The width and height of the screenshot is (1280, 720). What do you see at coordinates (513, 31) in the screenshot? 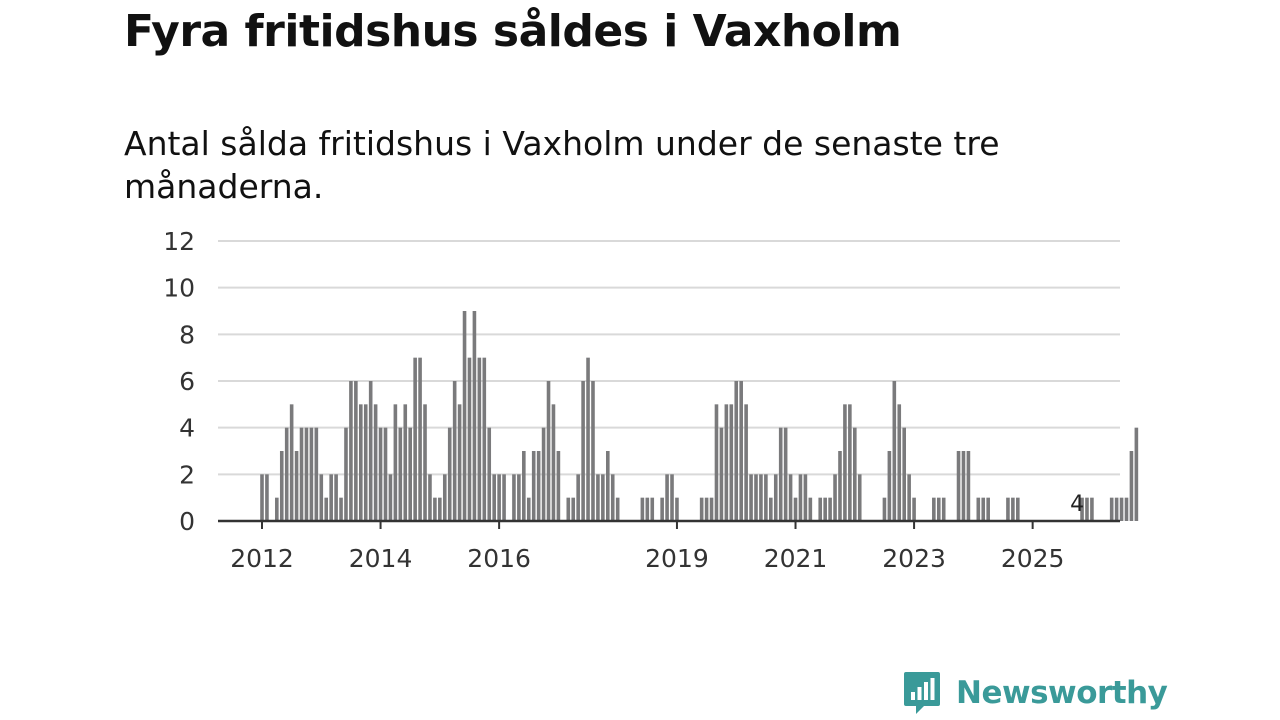
I see `chart-title: Fyra fritidshus såldes i Vaxholm` at bounding box center [513, 31].